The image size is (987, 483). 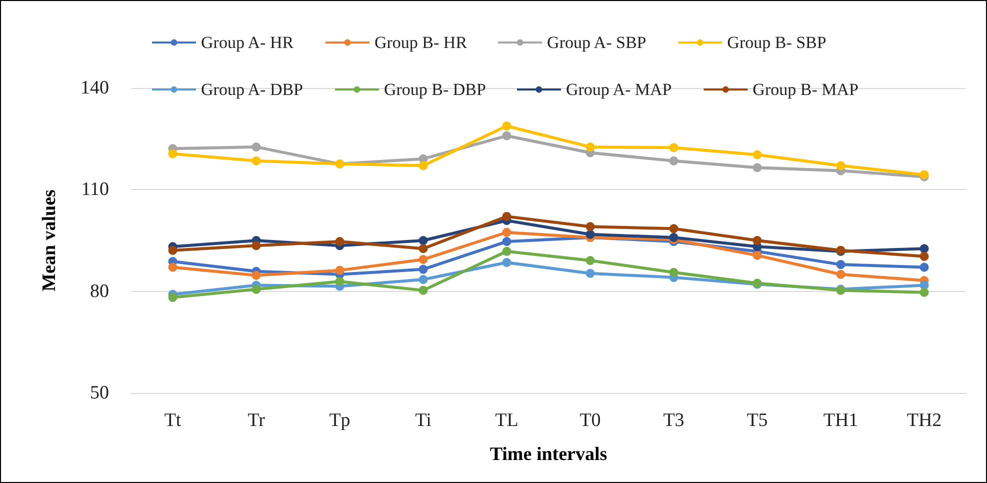 What do you see at coordinates (99, 393) in the screenshot?
I see `y-tick-label: 50` at bounding box center [99, 393].